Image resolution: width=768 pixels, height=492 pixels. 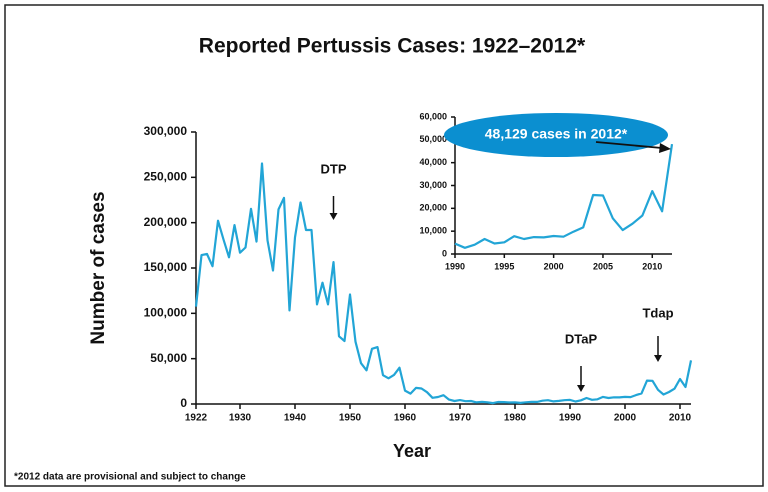 What do you see at coordinates (581, 338) in the screenshot?
I see `annotation-label: DTaP` at bounding box center [581, 338].